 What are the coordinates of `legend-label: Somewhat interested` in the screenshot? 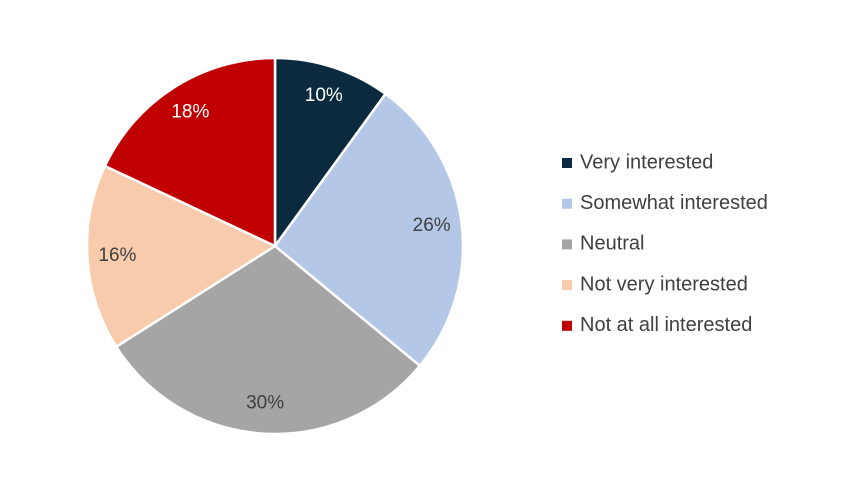 It's located at (674, 203).